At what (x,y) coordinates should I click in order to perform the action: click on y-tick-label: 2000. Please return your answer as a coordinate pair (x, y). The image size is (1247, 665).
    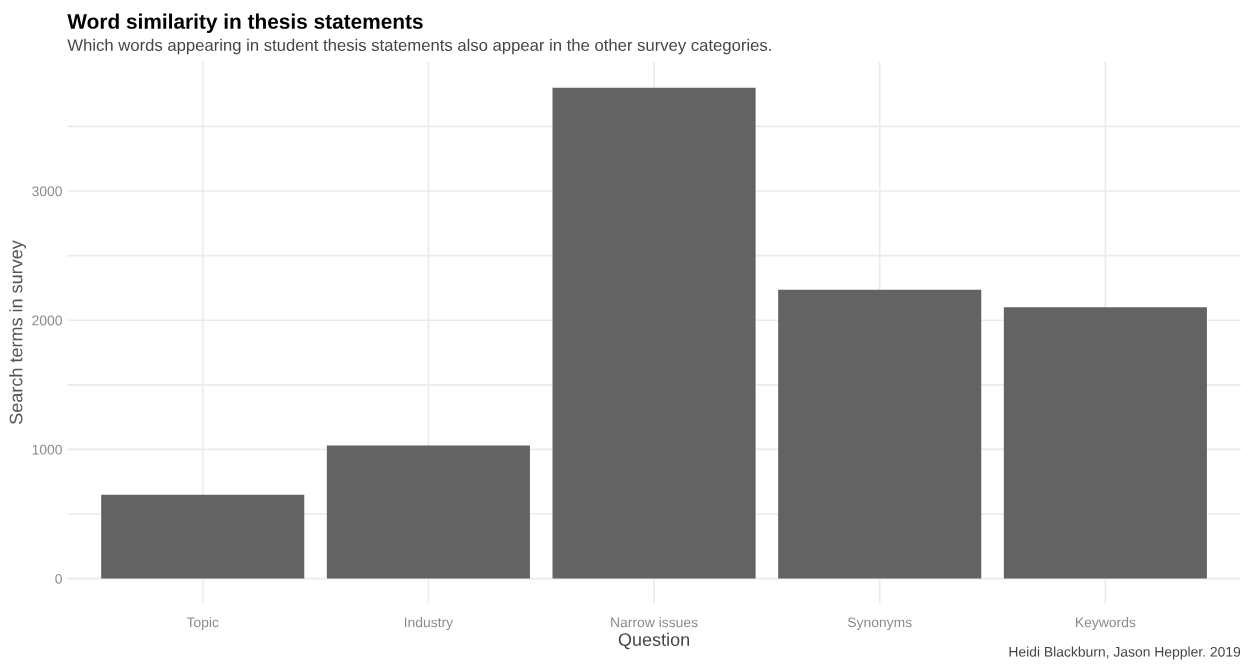
    Looking at the image, I should click on (47, 320).